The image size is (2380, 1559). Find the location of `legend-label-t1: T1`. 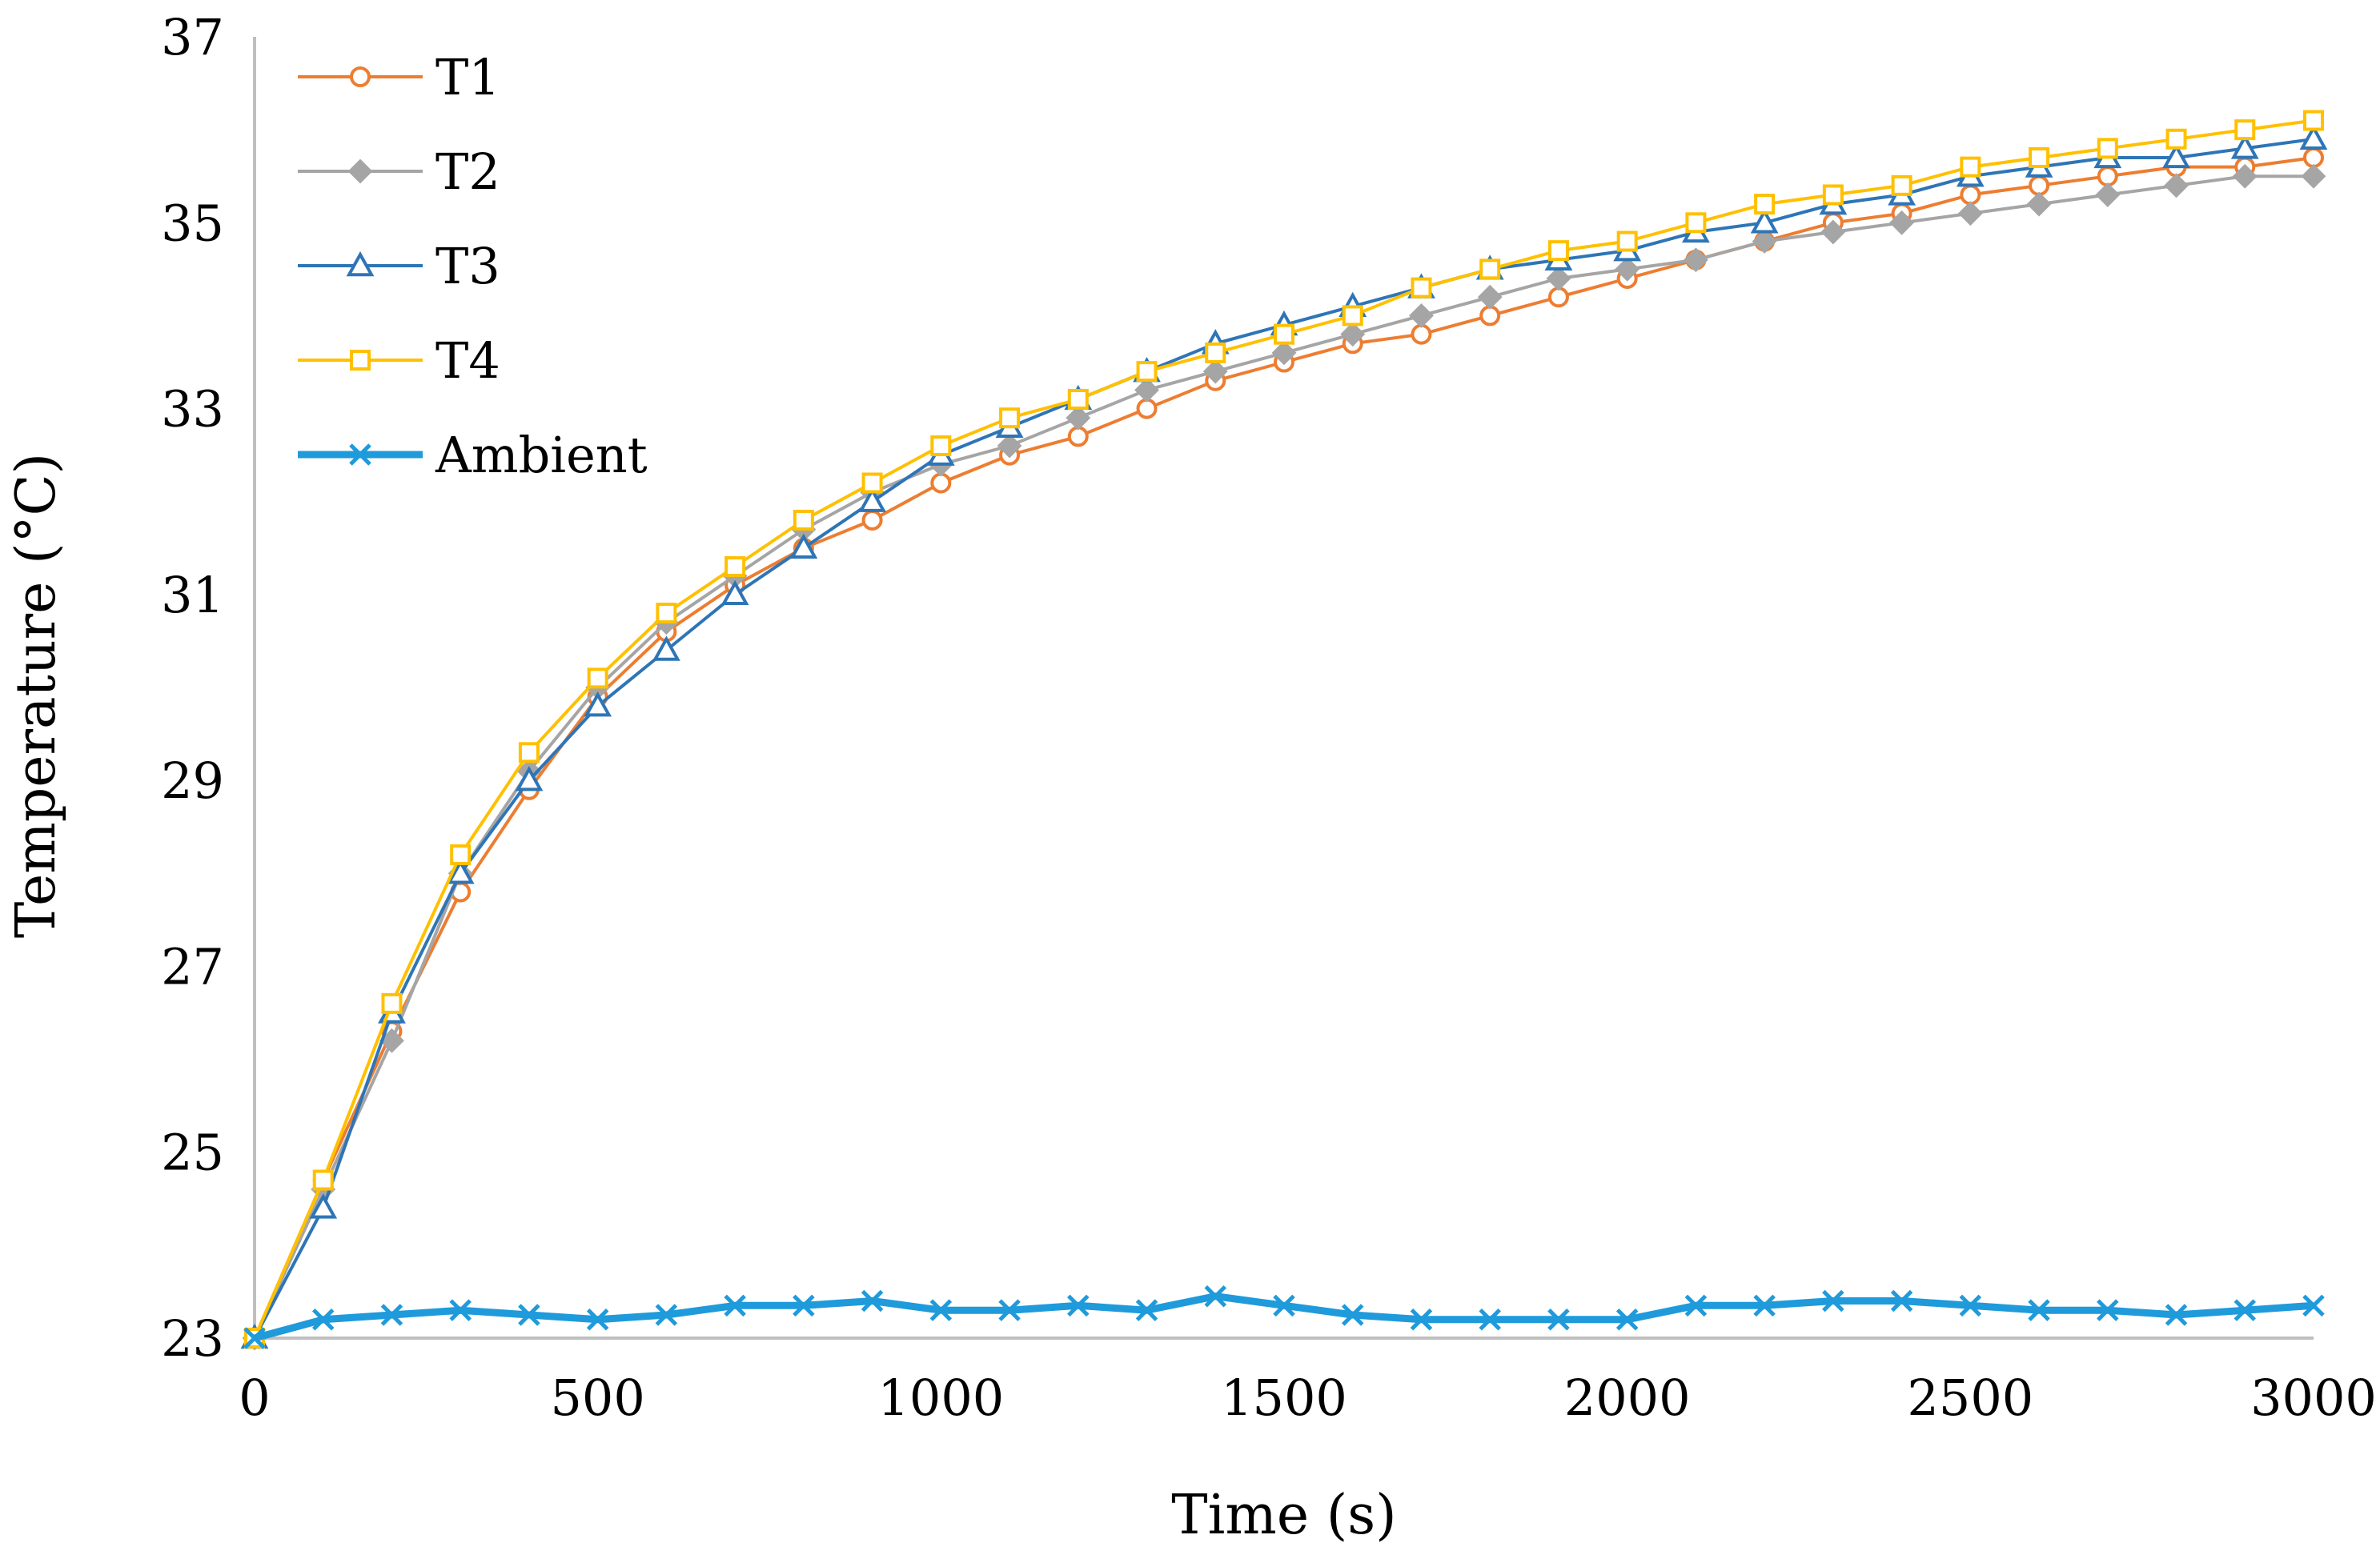

legend-label-t1: T1 is located at coordinates (467, 77).